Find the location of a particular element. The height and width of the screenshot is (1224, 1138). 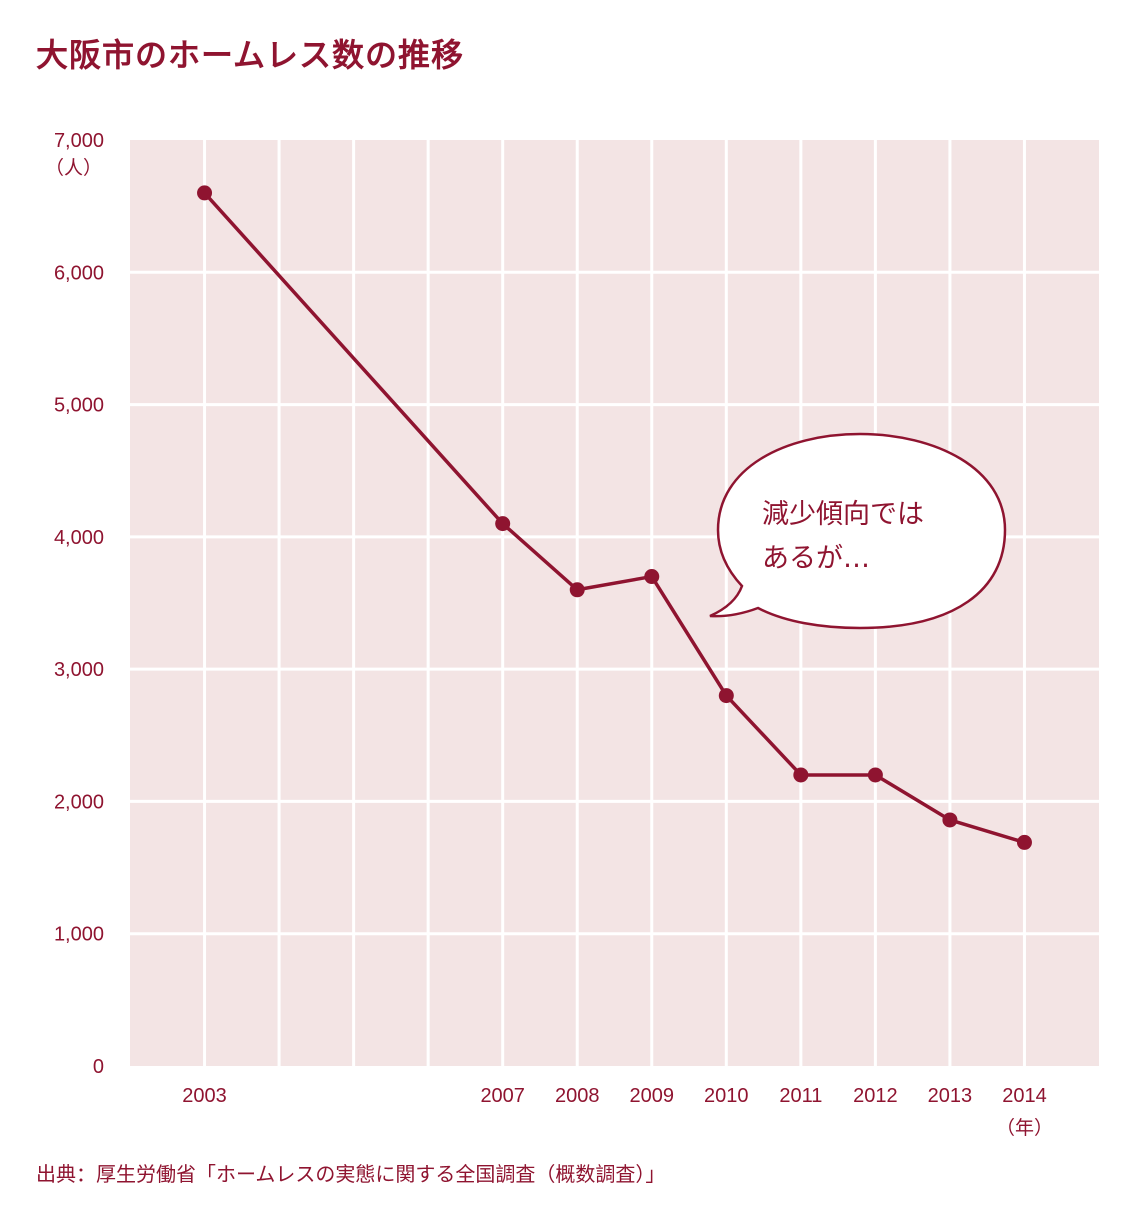

source-note: 出典：厚生労働省「ホームレスの実態に関する全国調査（概数調査）」 is located at coordinates (351, 1174).